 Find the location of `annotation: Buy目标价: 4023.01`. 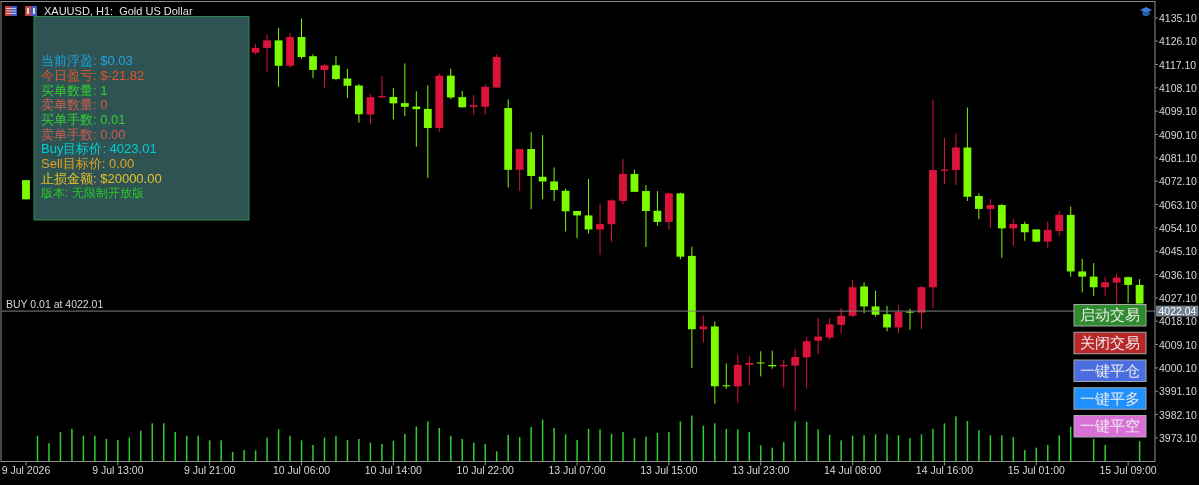

annotation: Buy目标价: 4023.01 is located at coordinates (99, 149).